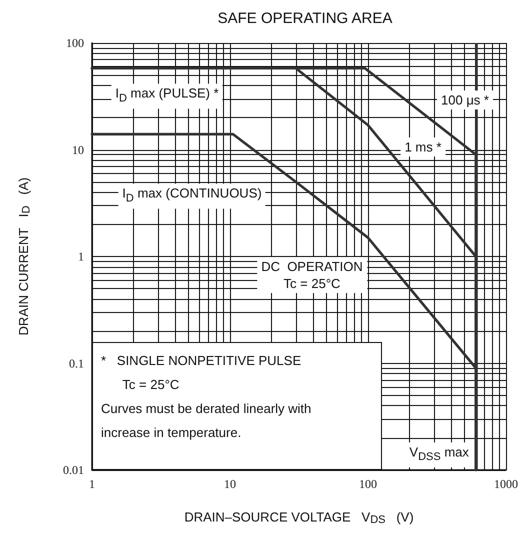  Describe the element at coordinates (439, 454) in the screenshot. I see `ref-line-label: V$_{DSS}$ max` at that location.